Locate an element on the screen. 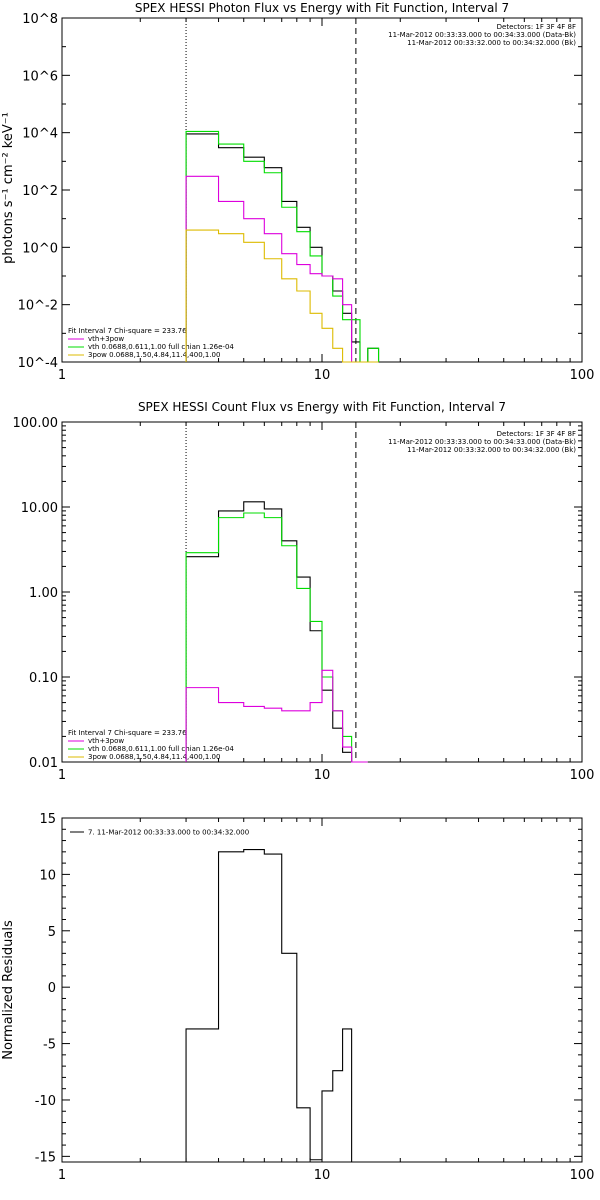 This screenshot has width=600, height=1200. residuals-ytick-label: -5 is located at coordinates (49, 1045).